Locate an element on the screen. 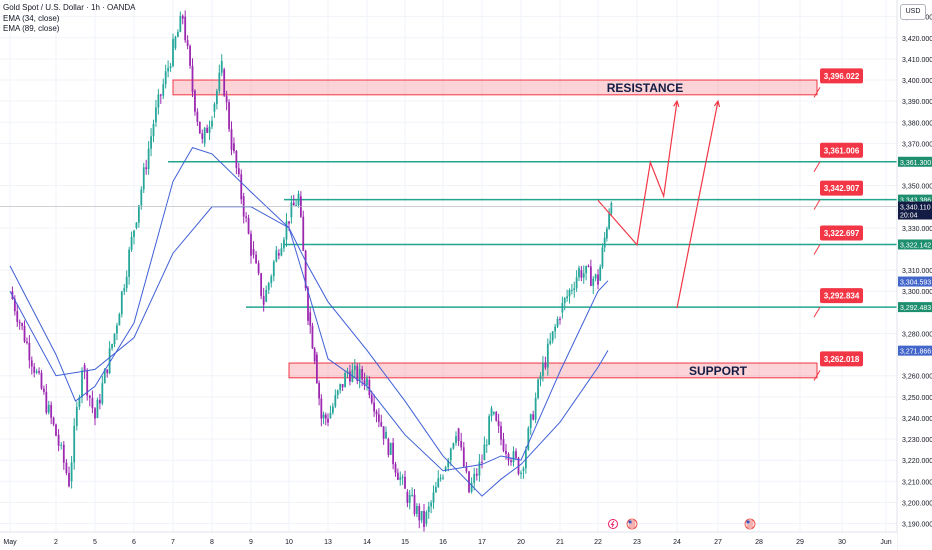 Image resolution: width=932 pixels, height=550 pixels. price-tick-label: 3,310.000 is located at coordinates (917, 271).